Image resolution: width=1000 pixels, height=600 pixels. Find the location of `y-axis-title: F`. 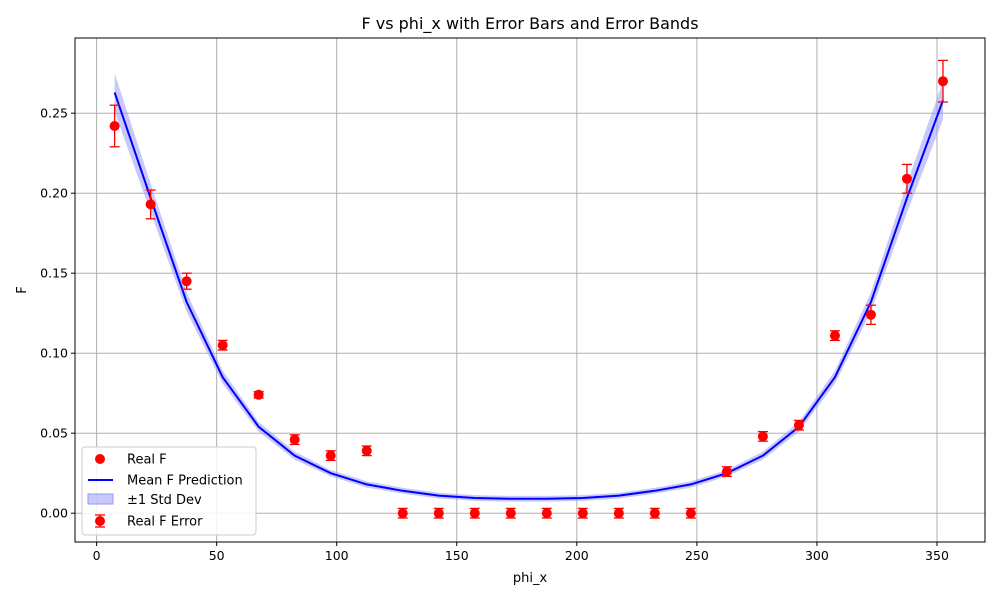

y-axis-title: F is located at coordinates (22, 289).